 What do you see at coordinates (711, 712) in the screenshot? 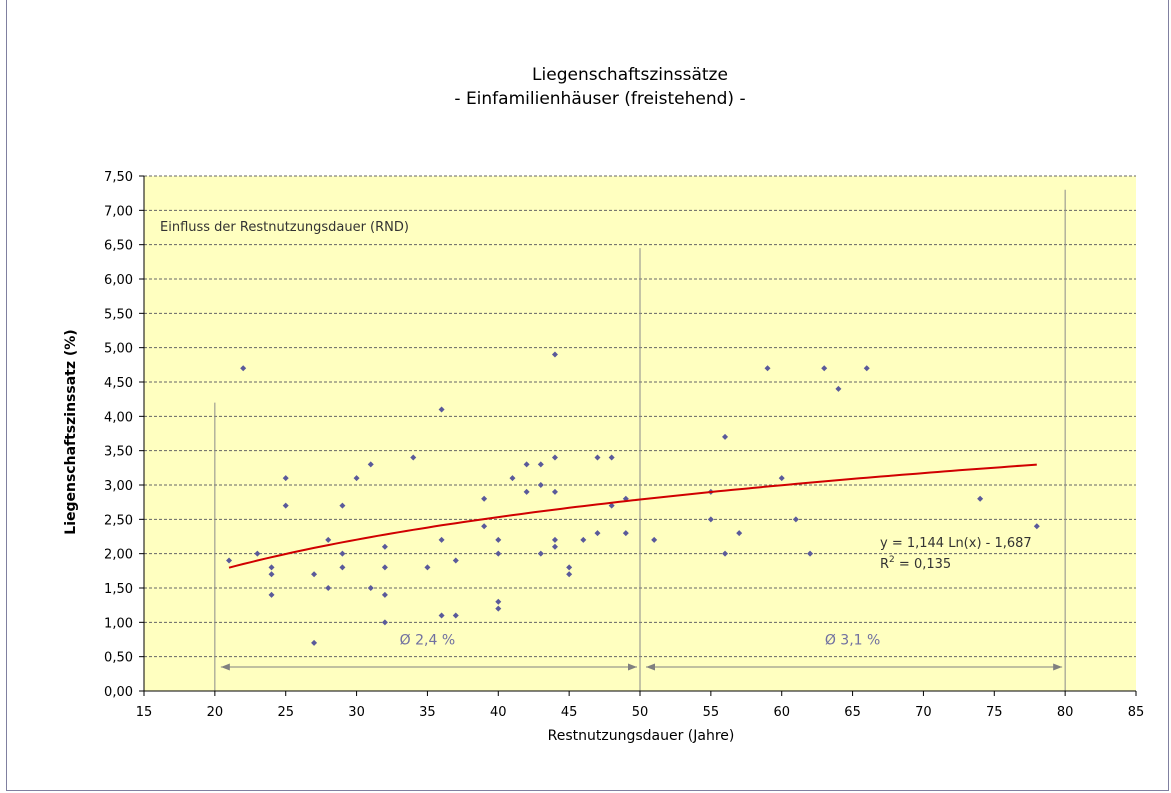
I see `x-tick-label: 55` at bounding box center [711, 712].